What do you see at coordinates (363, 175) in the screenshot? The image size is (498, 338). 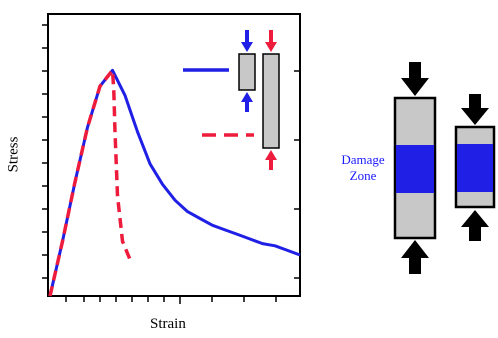 I see `damage-zone-label-line2: Zone` at bounding box center [363, 175].